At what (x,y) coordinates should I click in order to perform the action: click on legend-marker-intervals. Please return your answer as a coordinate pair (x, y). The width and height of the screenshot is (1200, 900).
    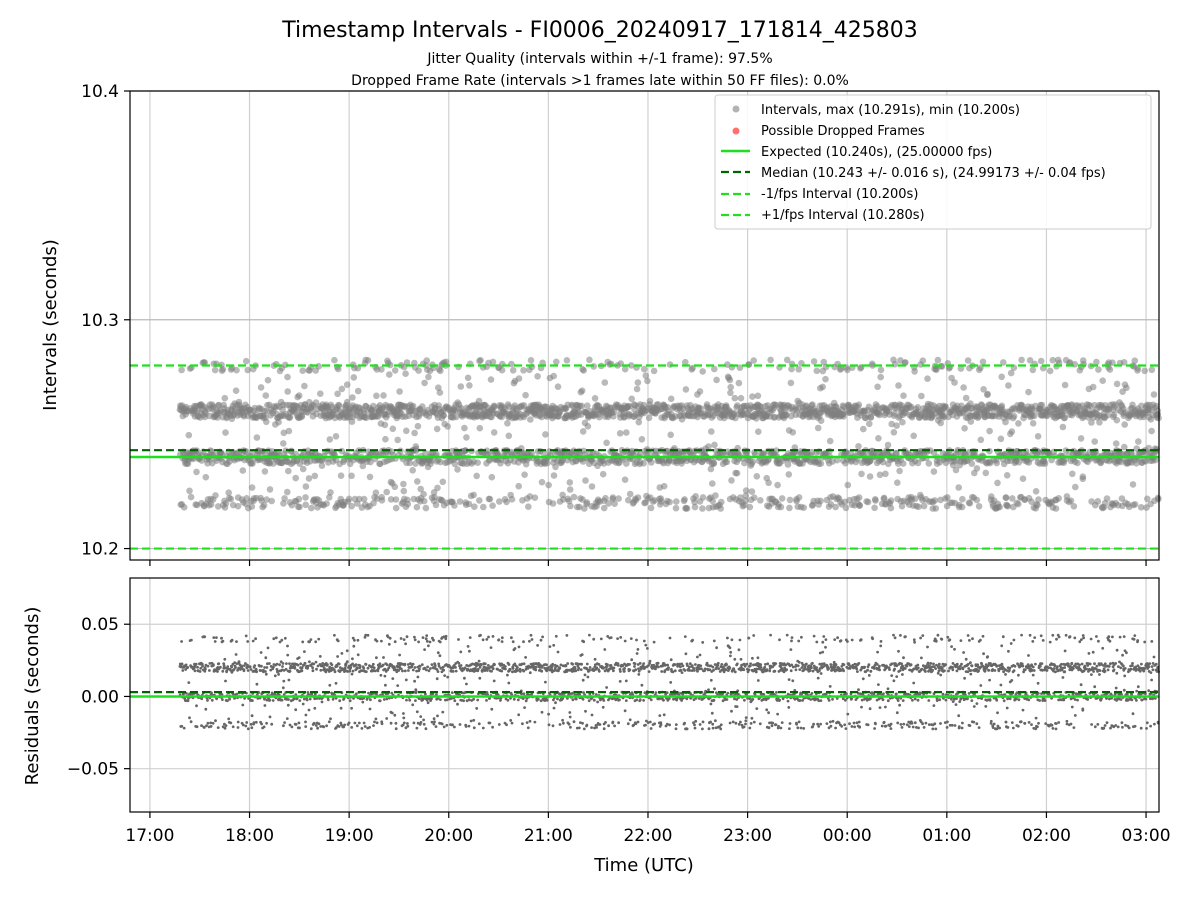
    Looking at the image, I should click on (736, 109).